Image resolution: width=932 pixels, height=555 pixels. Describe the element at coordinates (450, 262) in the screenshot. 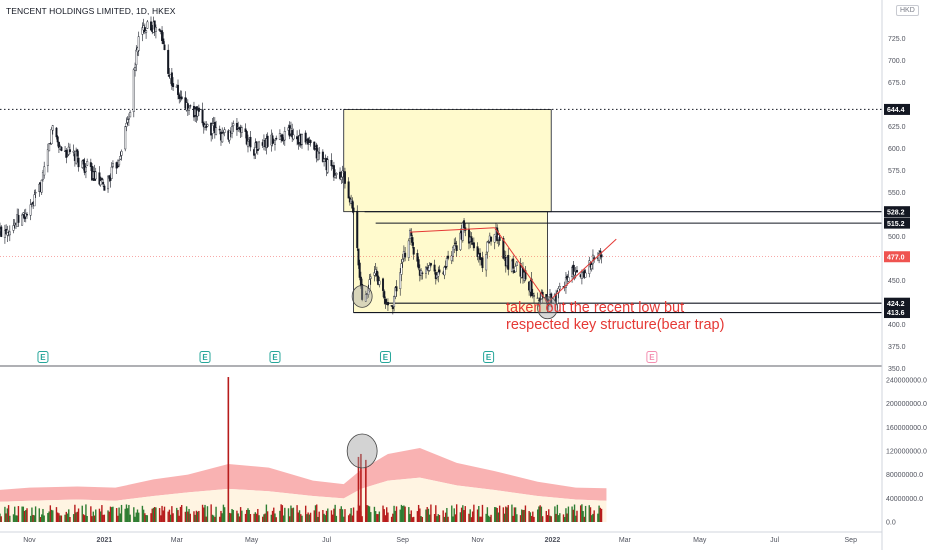

I see `zone-lower` at that location.